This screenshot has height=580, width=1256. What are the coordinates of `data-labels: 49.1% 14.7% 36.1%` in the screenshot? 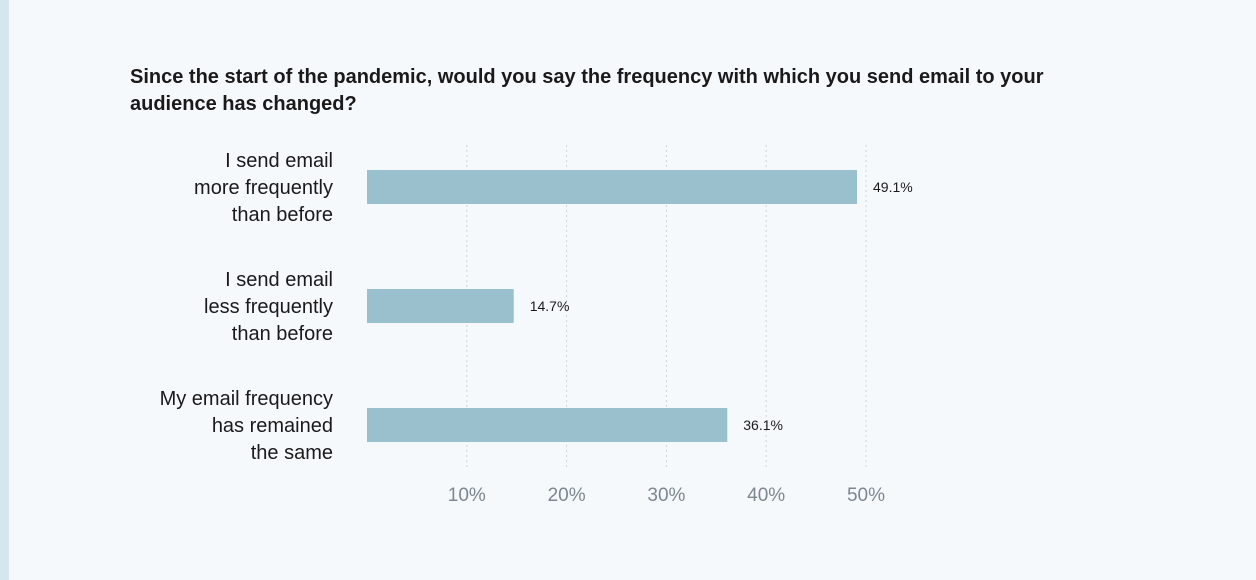 It's located at (721, 306).